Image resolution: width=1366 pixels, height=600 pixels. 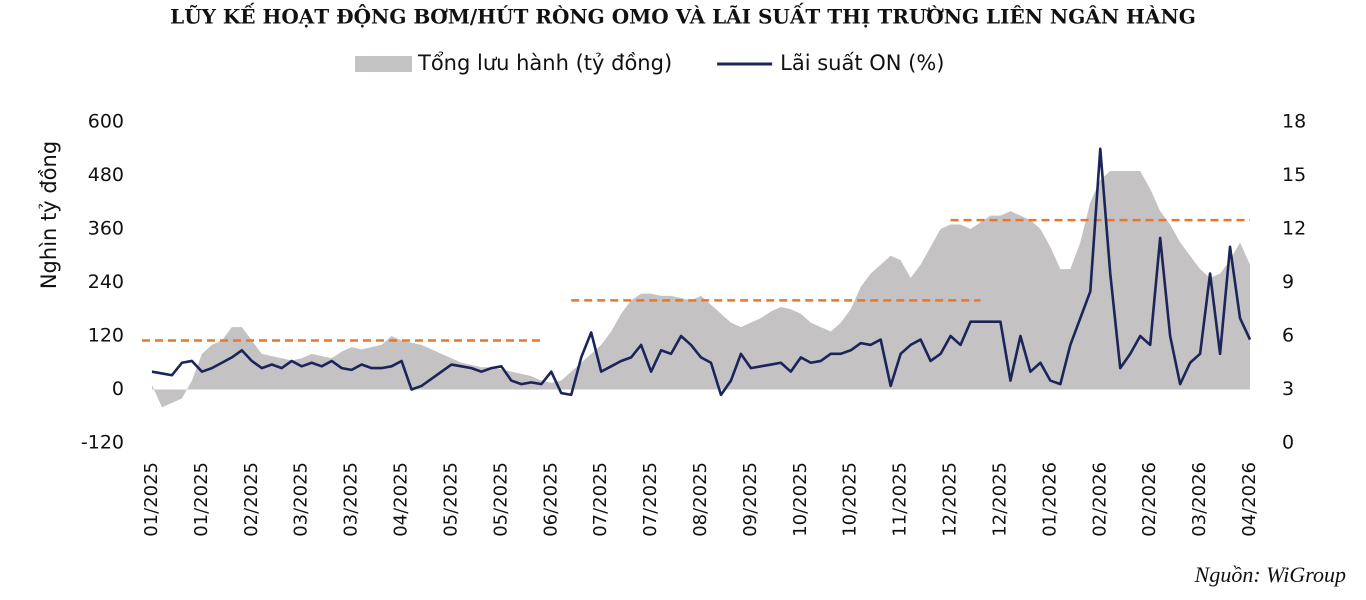 I want to click on x-tick-label: 01/2026, so click(x=1049, y=499).